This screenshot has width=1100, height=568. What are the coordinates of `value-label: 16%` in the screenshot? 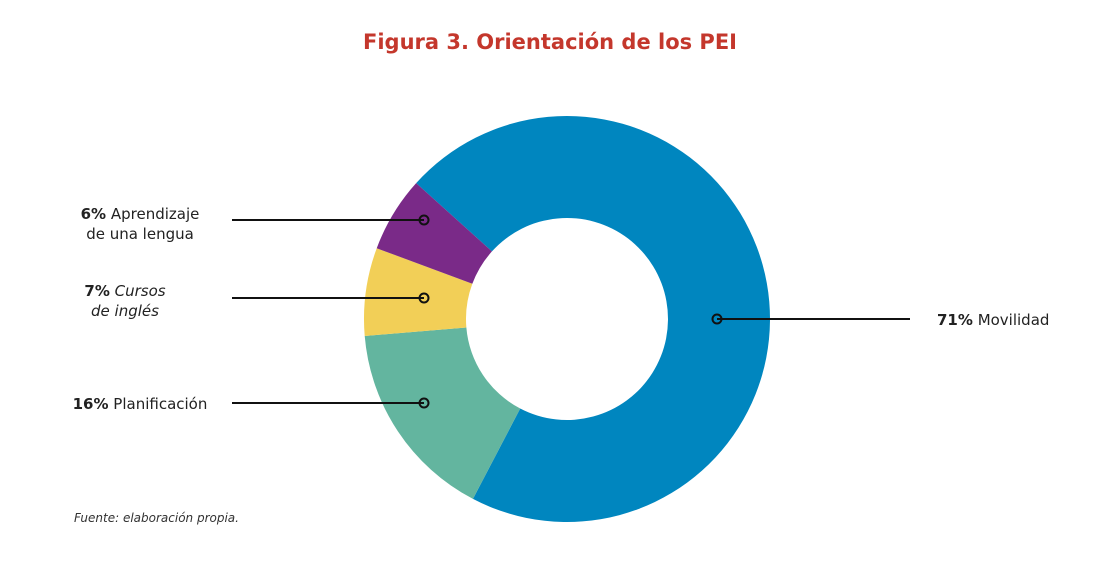 It's located at (90, 404).